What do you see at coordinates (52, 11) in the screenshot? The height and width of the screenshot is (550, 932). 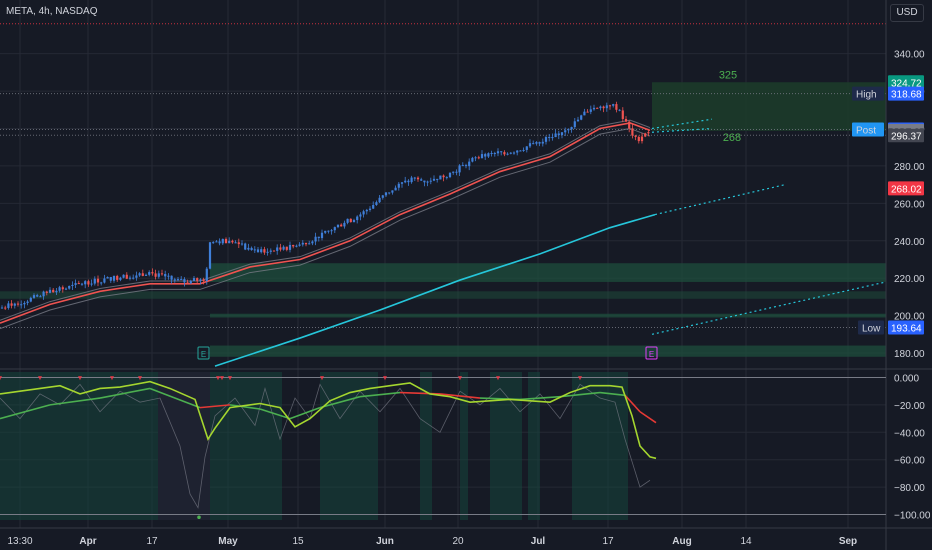 I see `symbol-title: META, 4h, NASDAQ` at bounding box center [52, 11].